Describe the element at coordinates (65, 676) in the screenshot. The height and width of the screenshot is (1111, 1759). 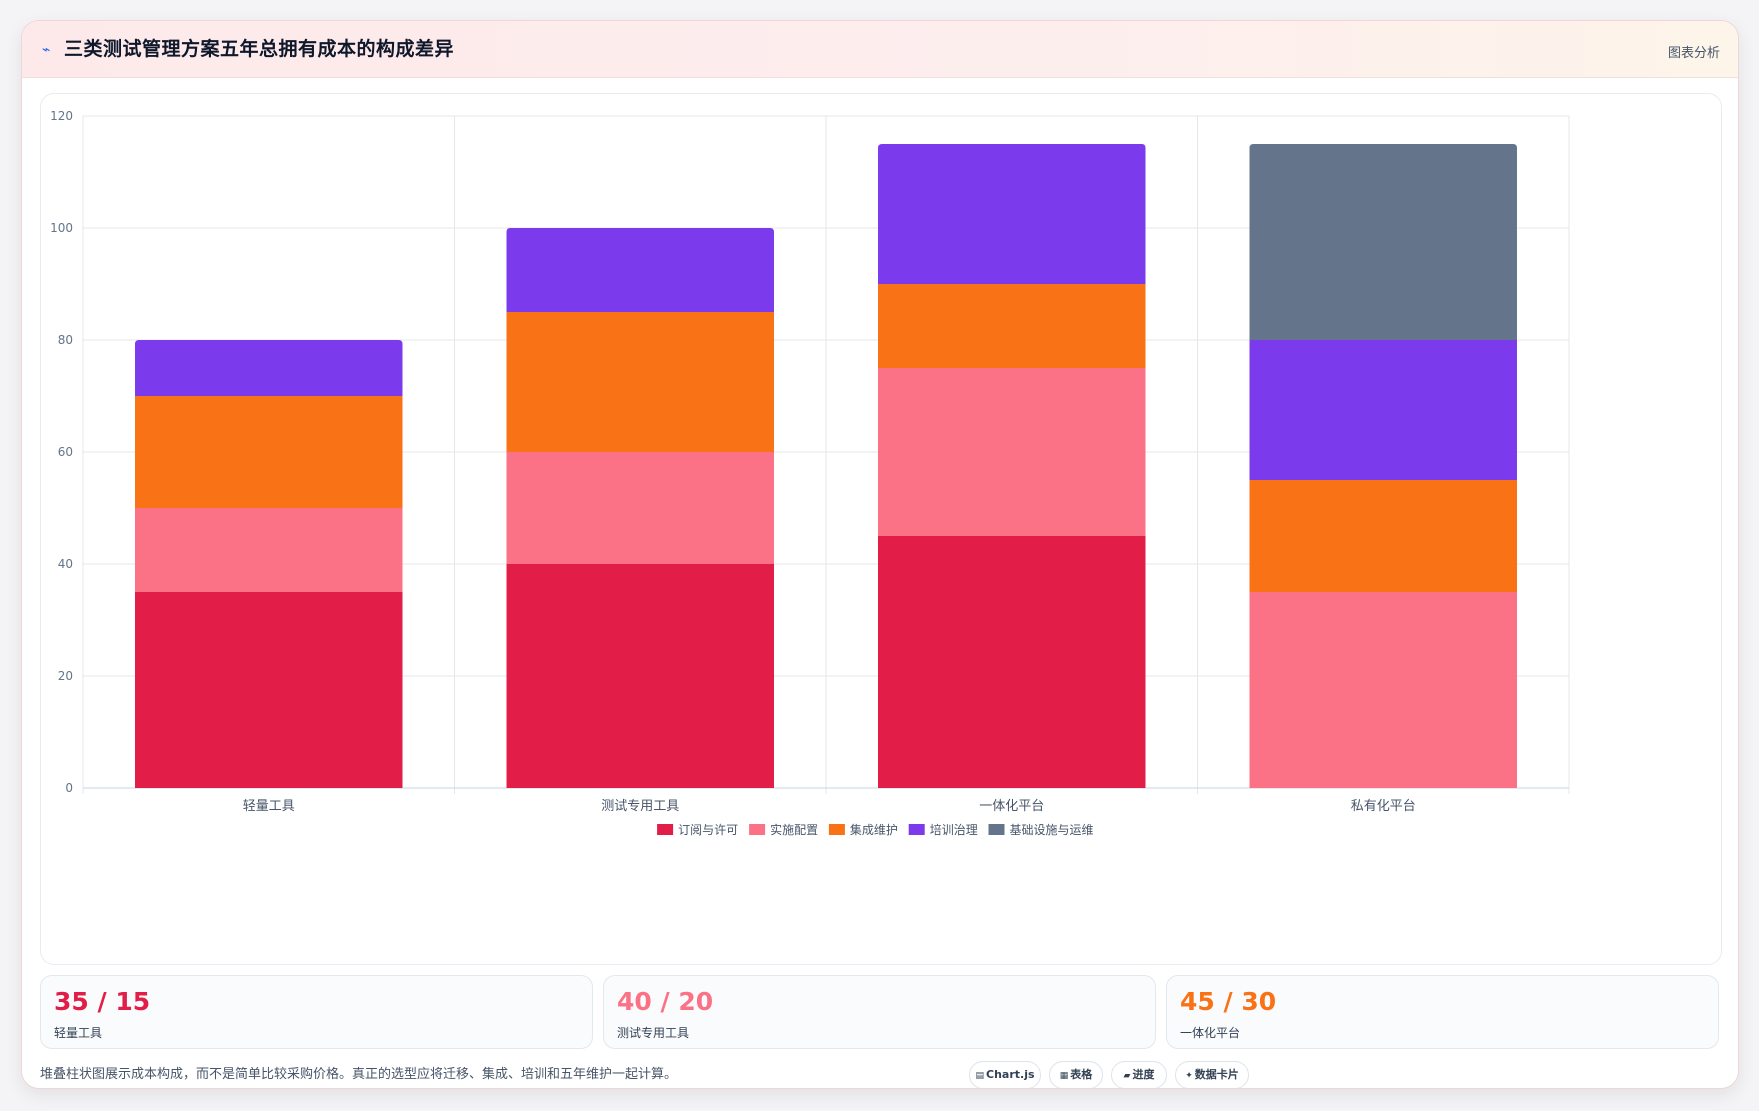
I see `y-tick-label: 20` at that location.